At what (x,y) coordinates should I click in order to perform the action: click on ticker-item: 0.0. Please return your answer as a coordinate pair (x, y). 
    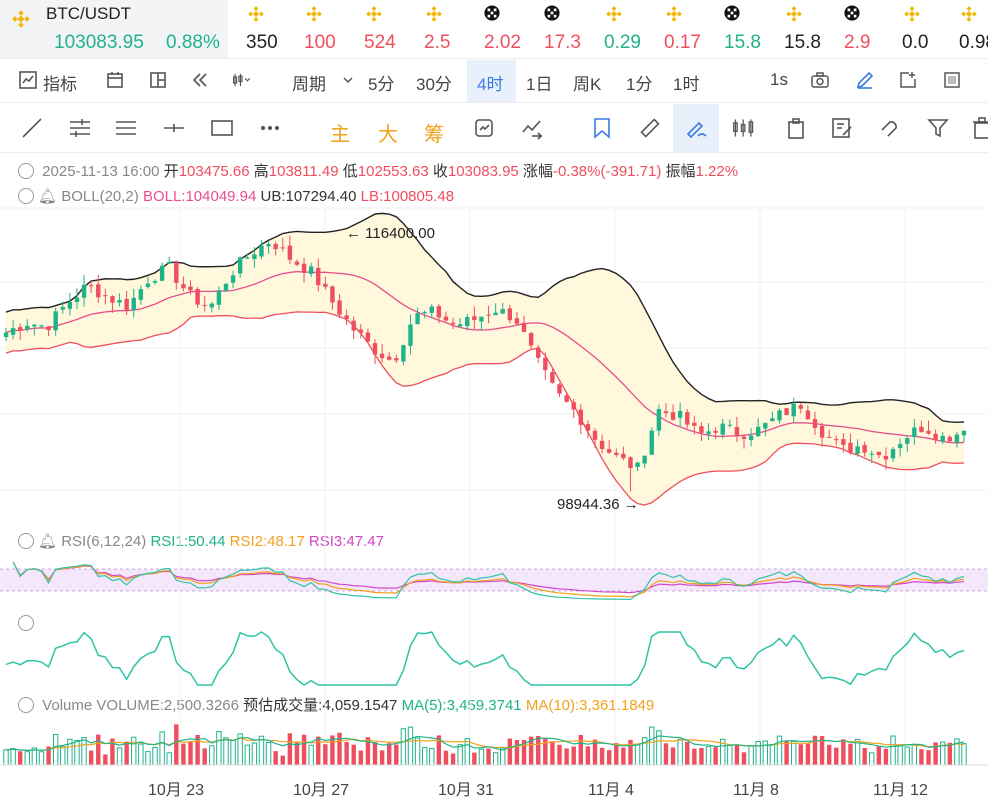
    Looking at the image, I should click on (917, 29).